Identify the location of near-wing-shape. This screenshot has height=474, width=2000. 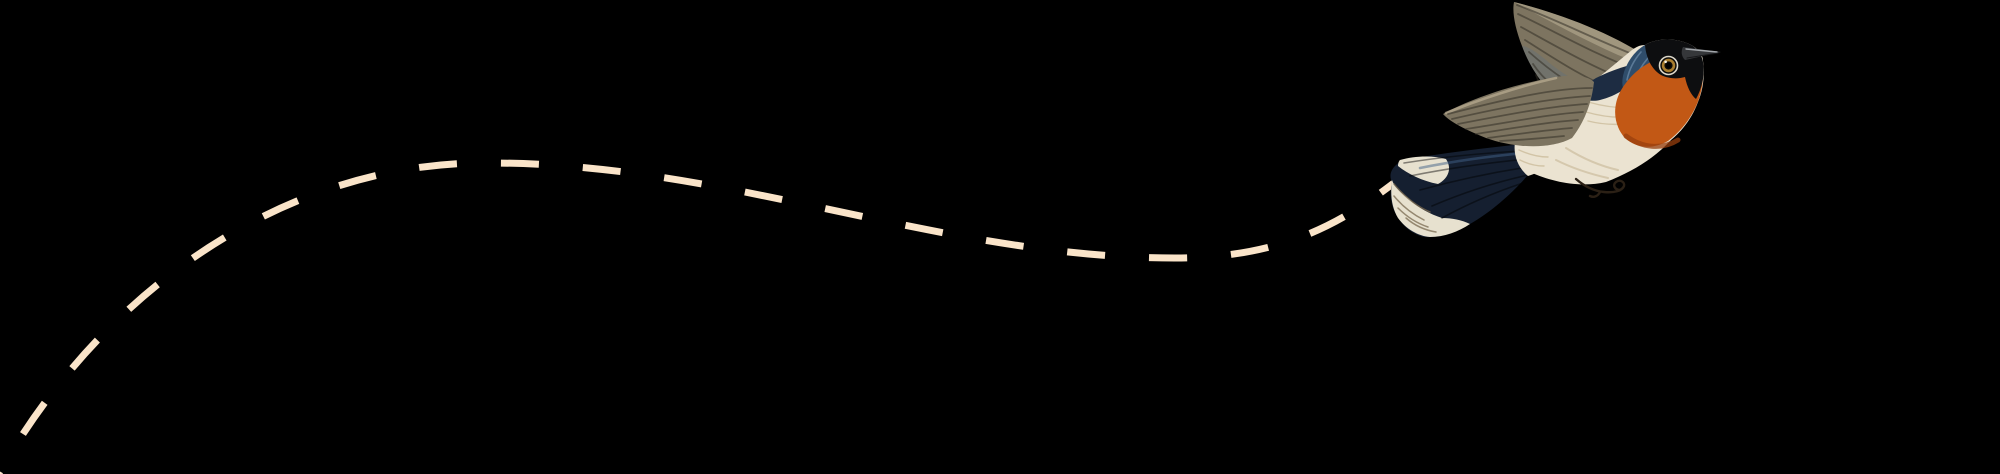
(1518, 111).